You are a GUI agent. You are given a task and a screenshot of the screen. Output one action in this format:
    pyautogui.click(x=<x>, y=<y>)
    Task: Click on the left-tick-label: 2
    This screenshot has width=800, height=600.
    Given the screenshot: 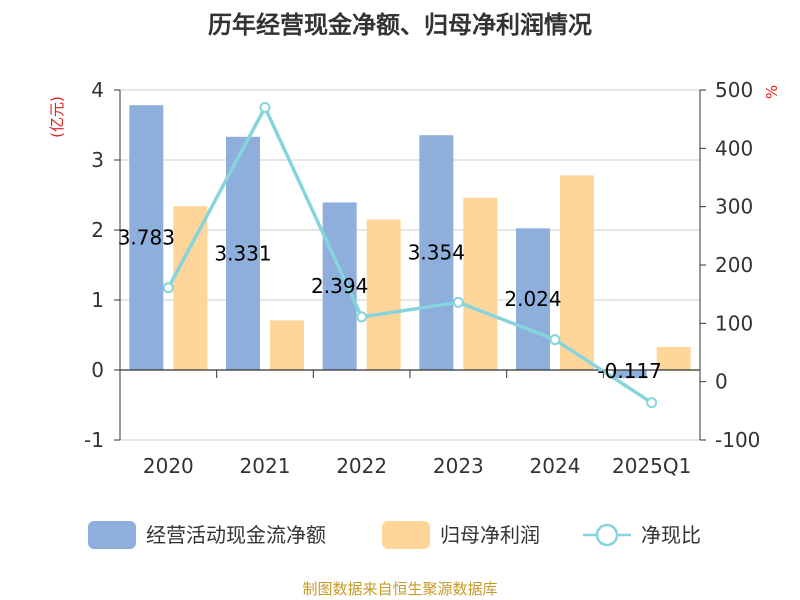 What is the action you would take?
    pyautogui.click(x=97, y=230)
    